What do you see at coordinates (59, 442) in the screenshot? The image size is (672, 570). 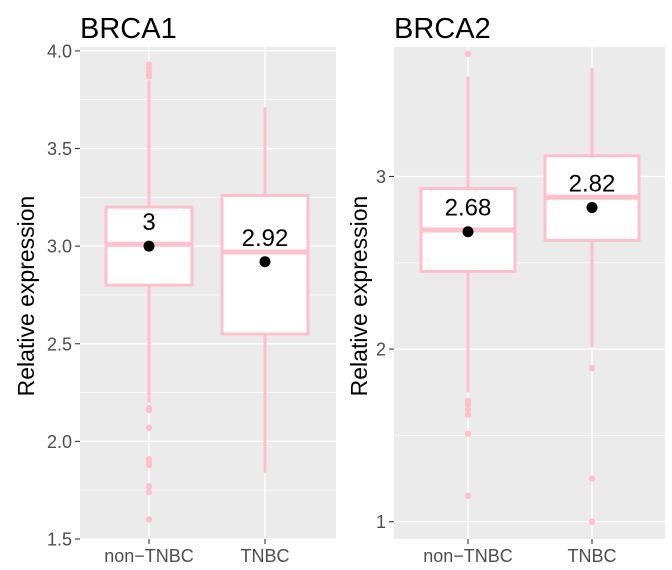 I see `y-tick-label: 2.0` at bounding box center [59, 442].